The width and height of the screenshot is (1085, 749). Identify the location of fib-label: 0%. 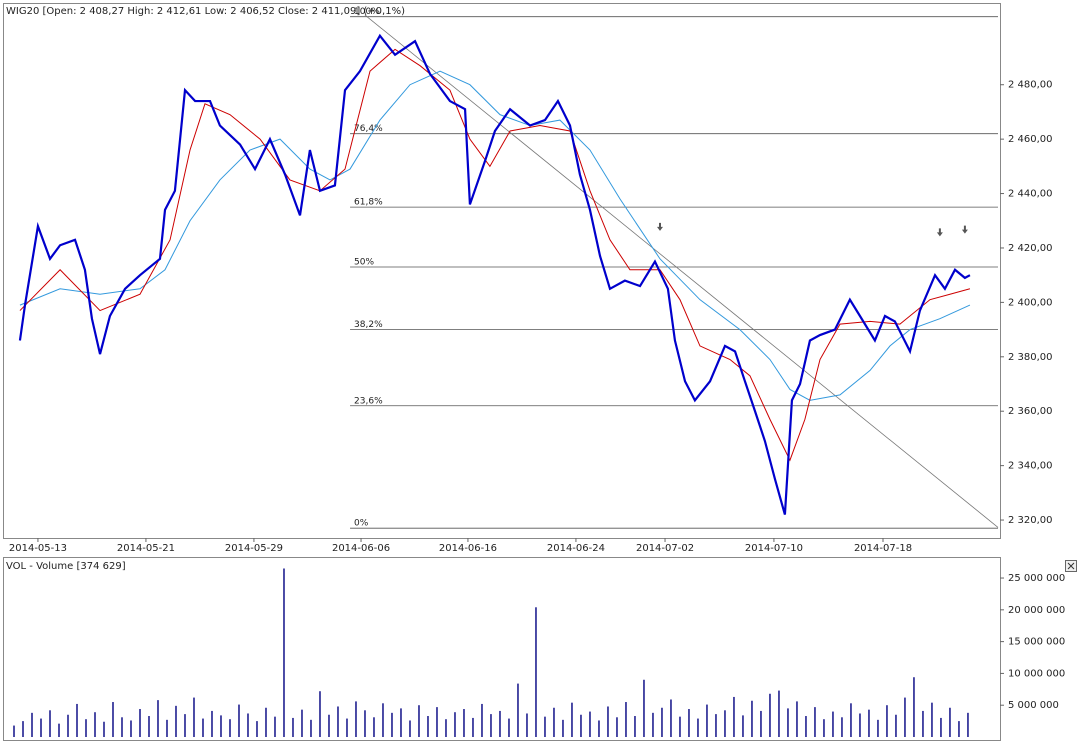
(361, 524).